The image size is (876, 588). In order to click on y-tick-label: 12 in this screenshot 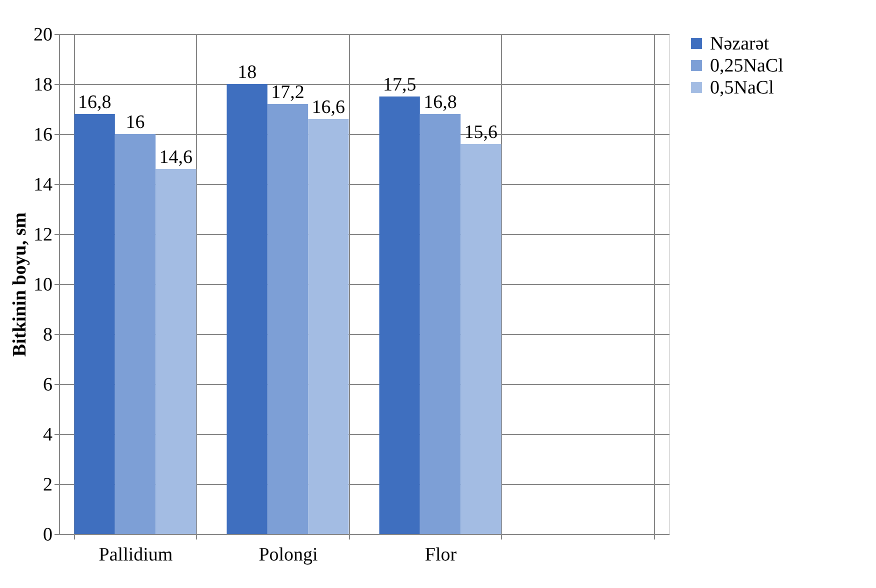, I will do `click(43, 235)`.